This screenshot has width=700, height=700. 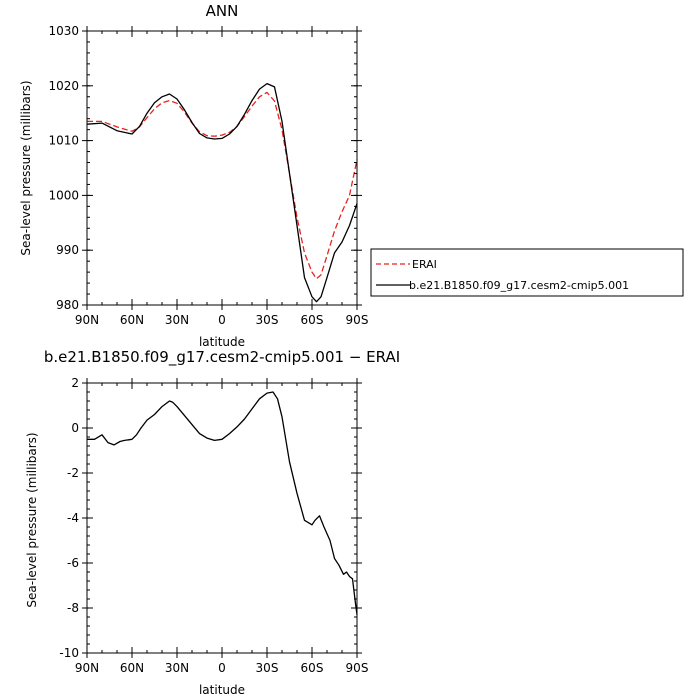 What do you see at coordinates (73, 473) in the screenshot?
I see `y-tick-label: -2` at bounding box center [73, 473].